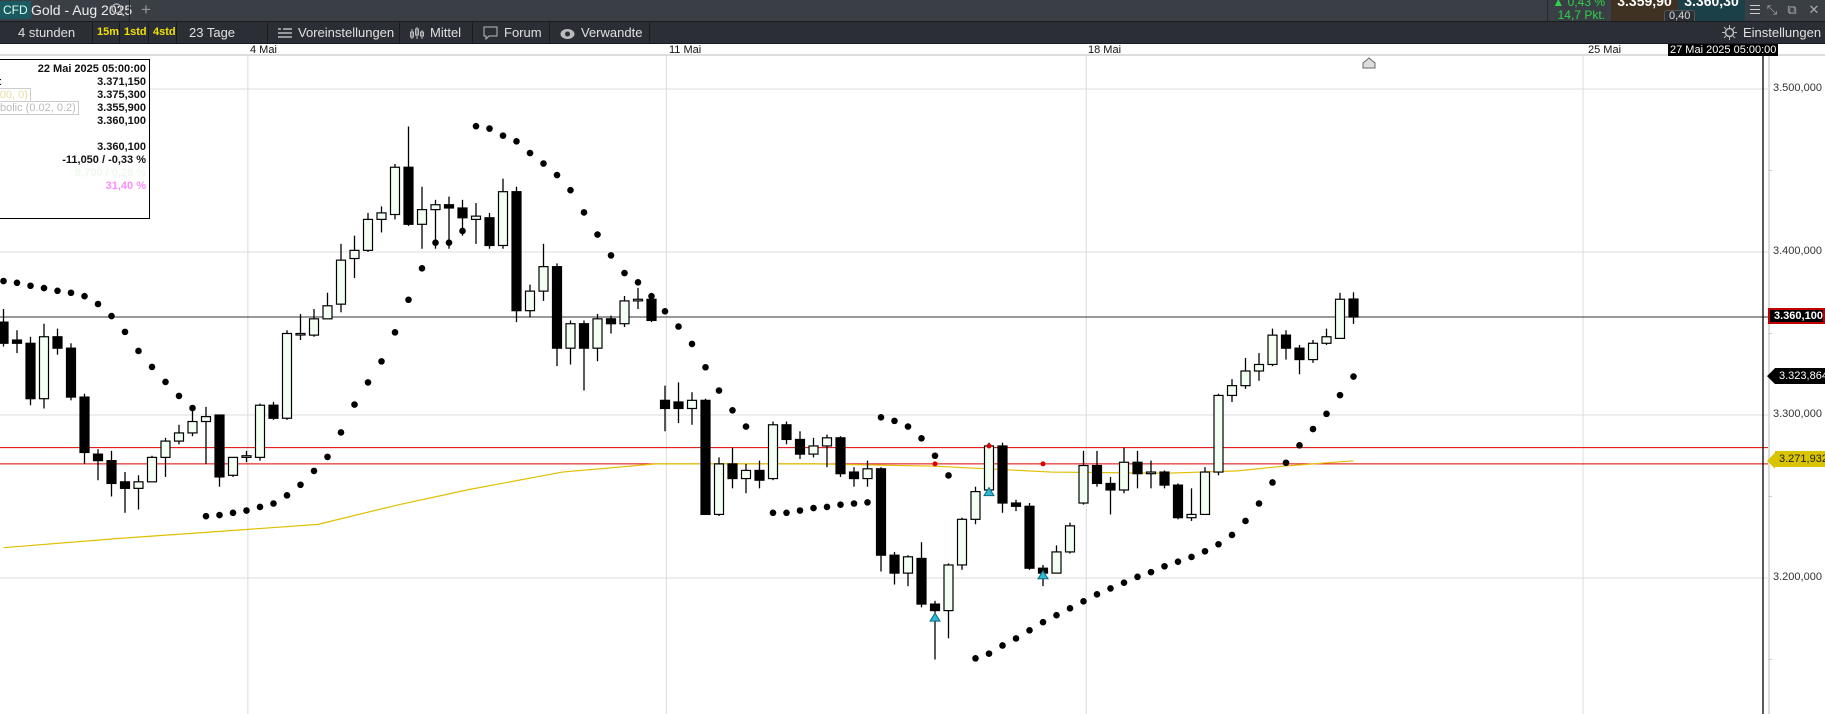 This screenshot has width=1825, height=714. Describe the element at coordinates (91, 69) in the screenshot. I see `info-datetime: 22 Mai 2025 05:00:00` at that location.